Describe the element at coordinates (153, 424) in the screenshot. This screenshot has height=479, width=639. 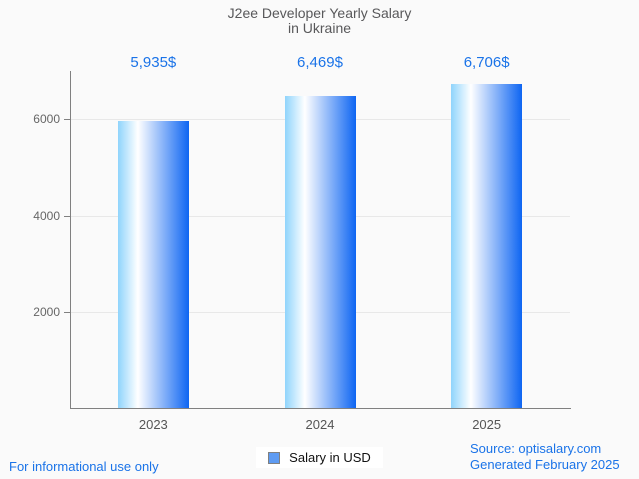
I see `x-axis-label: 2023` at that location.